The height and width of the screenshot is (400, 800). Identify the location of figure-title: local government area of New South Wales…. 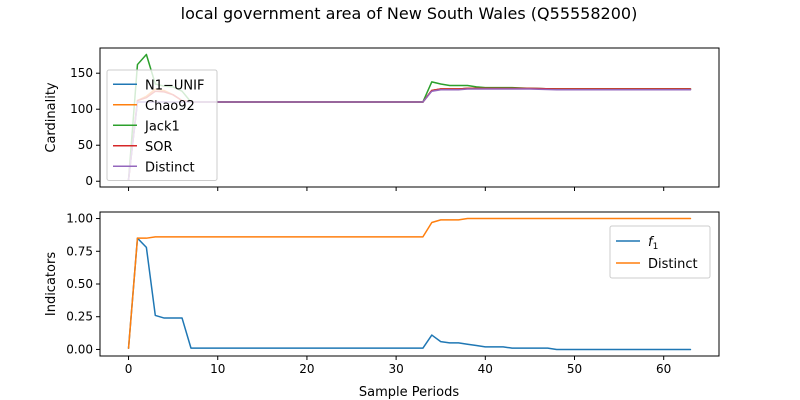
(409, 13).